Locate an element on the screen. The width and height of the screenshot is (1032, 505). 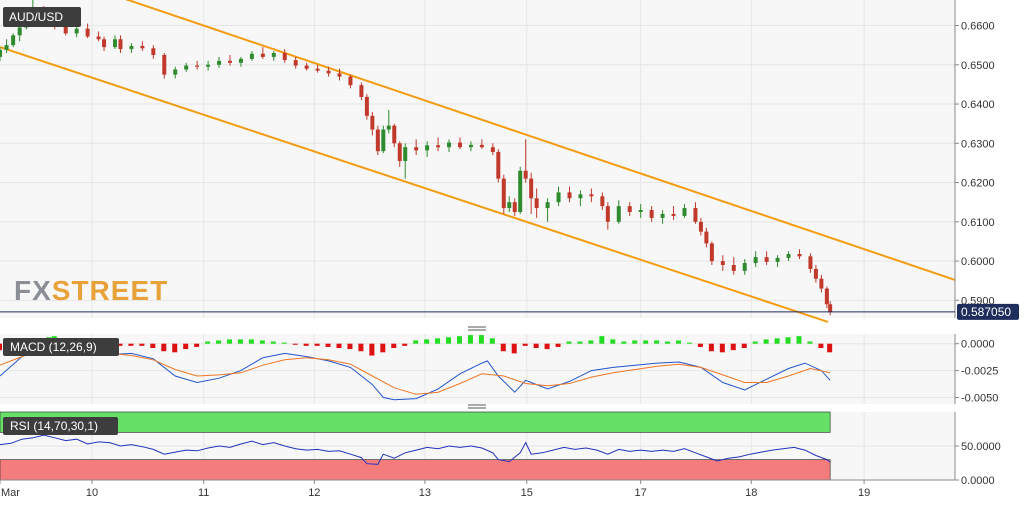
price-tick-label: 0.6100 is located at coordinates (978, 223).